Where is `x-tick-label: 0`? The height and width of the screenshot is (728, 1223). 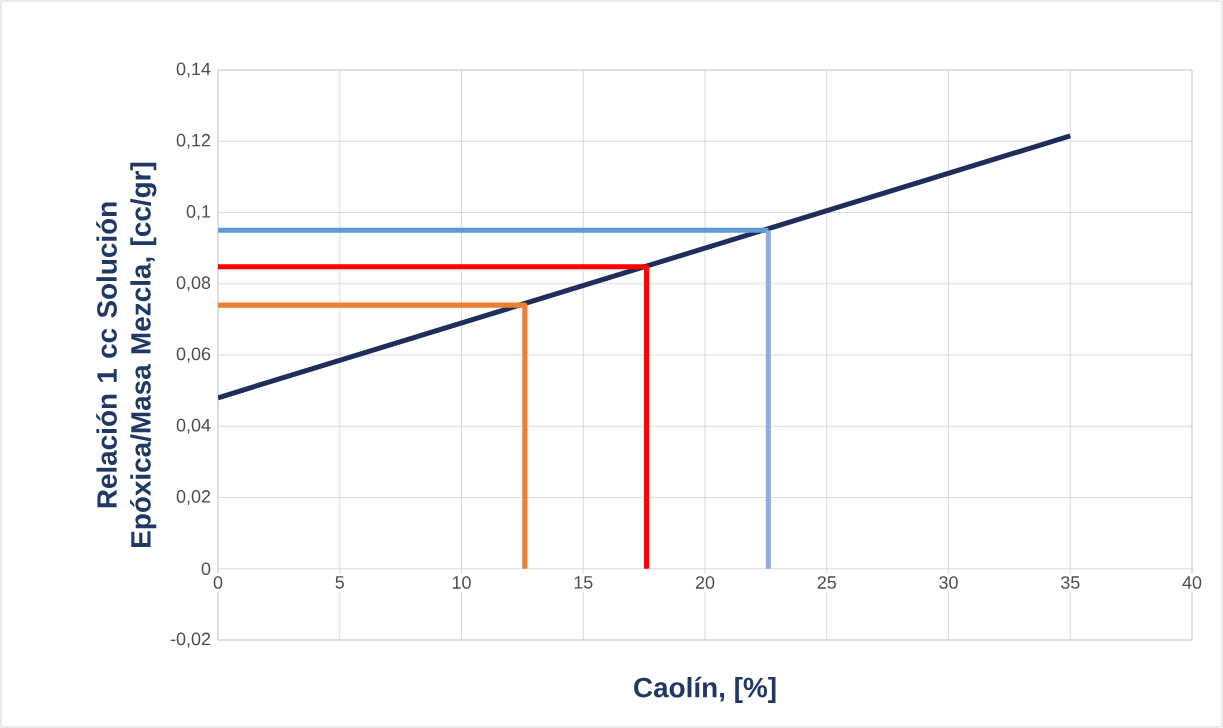 x-tick-label: 0 is located at coordinates (218, 582).